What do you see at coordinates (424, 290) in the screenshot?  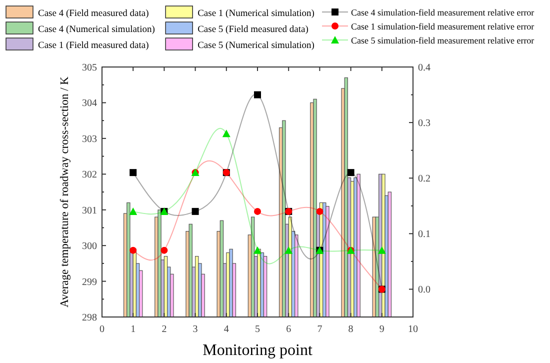 I see `y2-tick-label: 0.0` at bounding box center [424, 290].